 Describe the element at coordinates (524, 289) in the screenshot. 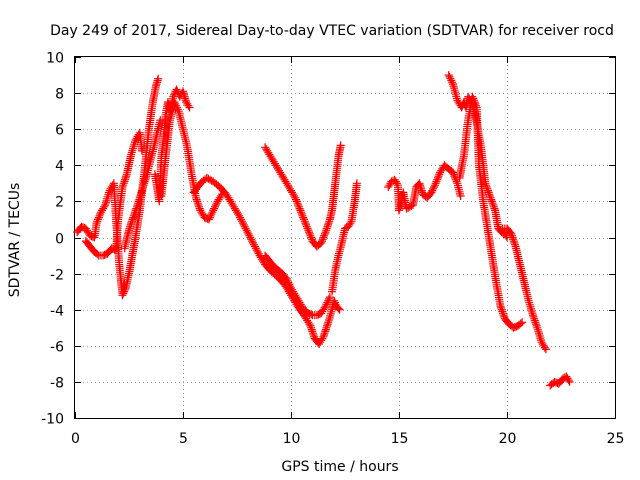

I see `series-track-m` at that location.